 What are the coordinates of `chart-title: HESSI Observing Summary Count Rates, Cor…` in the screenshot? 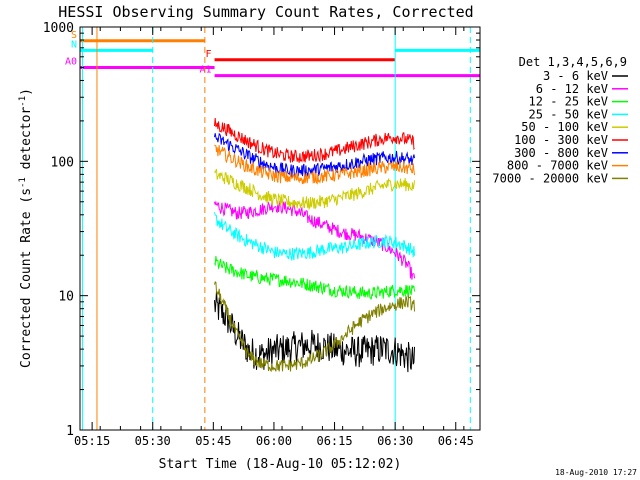 It's located at (265, 12).